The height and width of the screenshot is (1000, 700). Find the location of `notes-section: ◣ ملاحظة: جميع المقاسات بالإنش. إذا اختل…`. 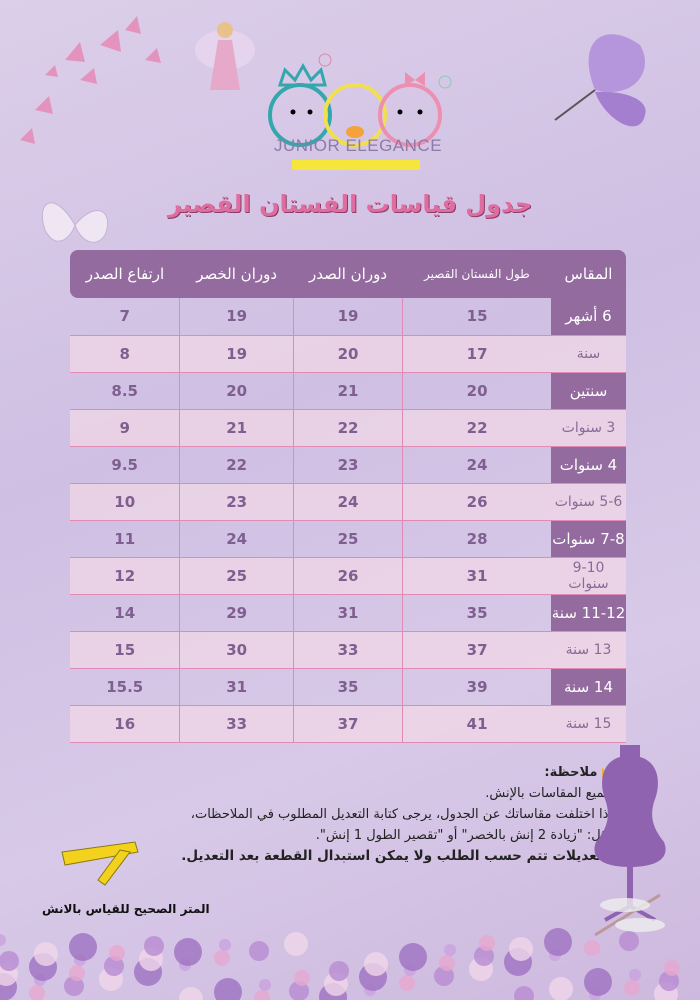

notes-section: ◣ ملاحظة: جميع المقاسات بالإنش. إذا اختل… is located at coordinates (396, 814).